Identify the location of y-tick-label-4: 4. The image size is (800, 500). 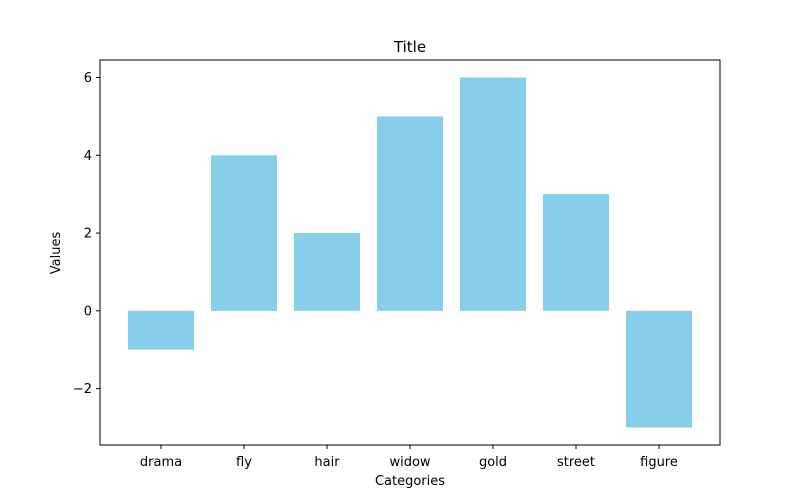
(88, 156).